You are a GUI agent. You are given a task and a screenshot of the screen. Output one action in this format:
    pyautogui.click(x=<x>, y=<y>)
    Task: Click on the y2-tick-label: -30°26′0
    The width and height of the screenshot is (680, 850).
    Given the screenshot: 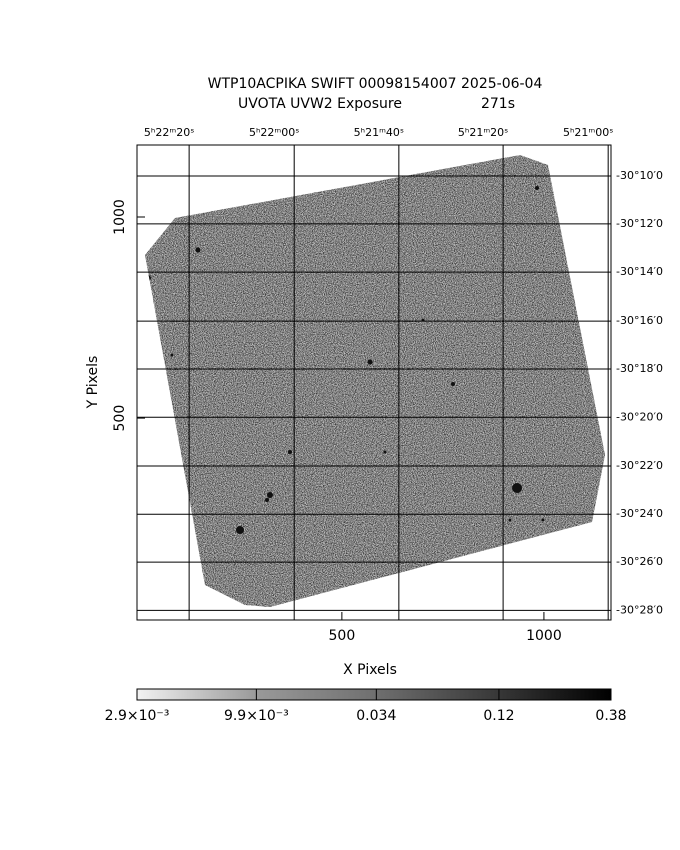 What is the action you would take?
    pyautogui.click(x=639, y=561)
    